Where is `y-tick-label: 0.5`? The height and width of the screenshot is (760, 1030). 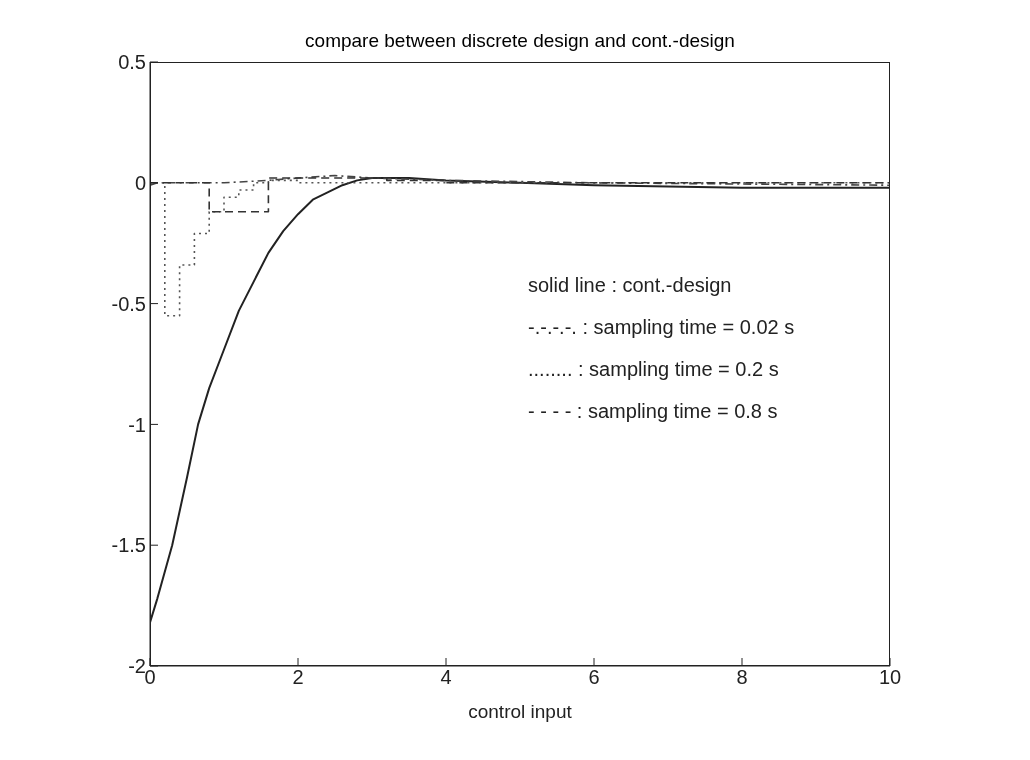
y-tick-label: 0.5 is located at coordinates (132, 62).